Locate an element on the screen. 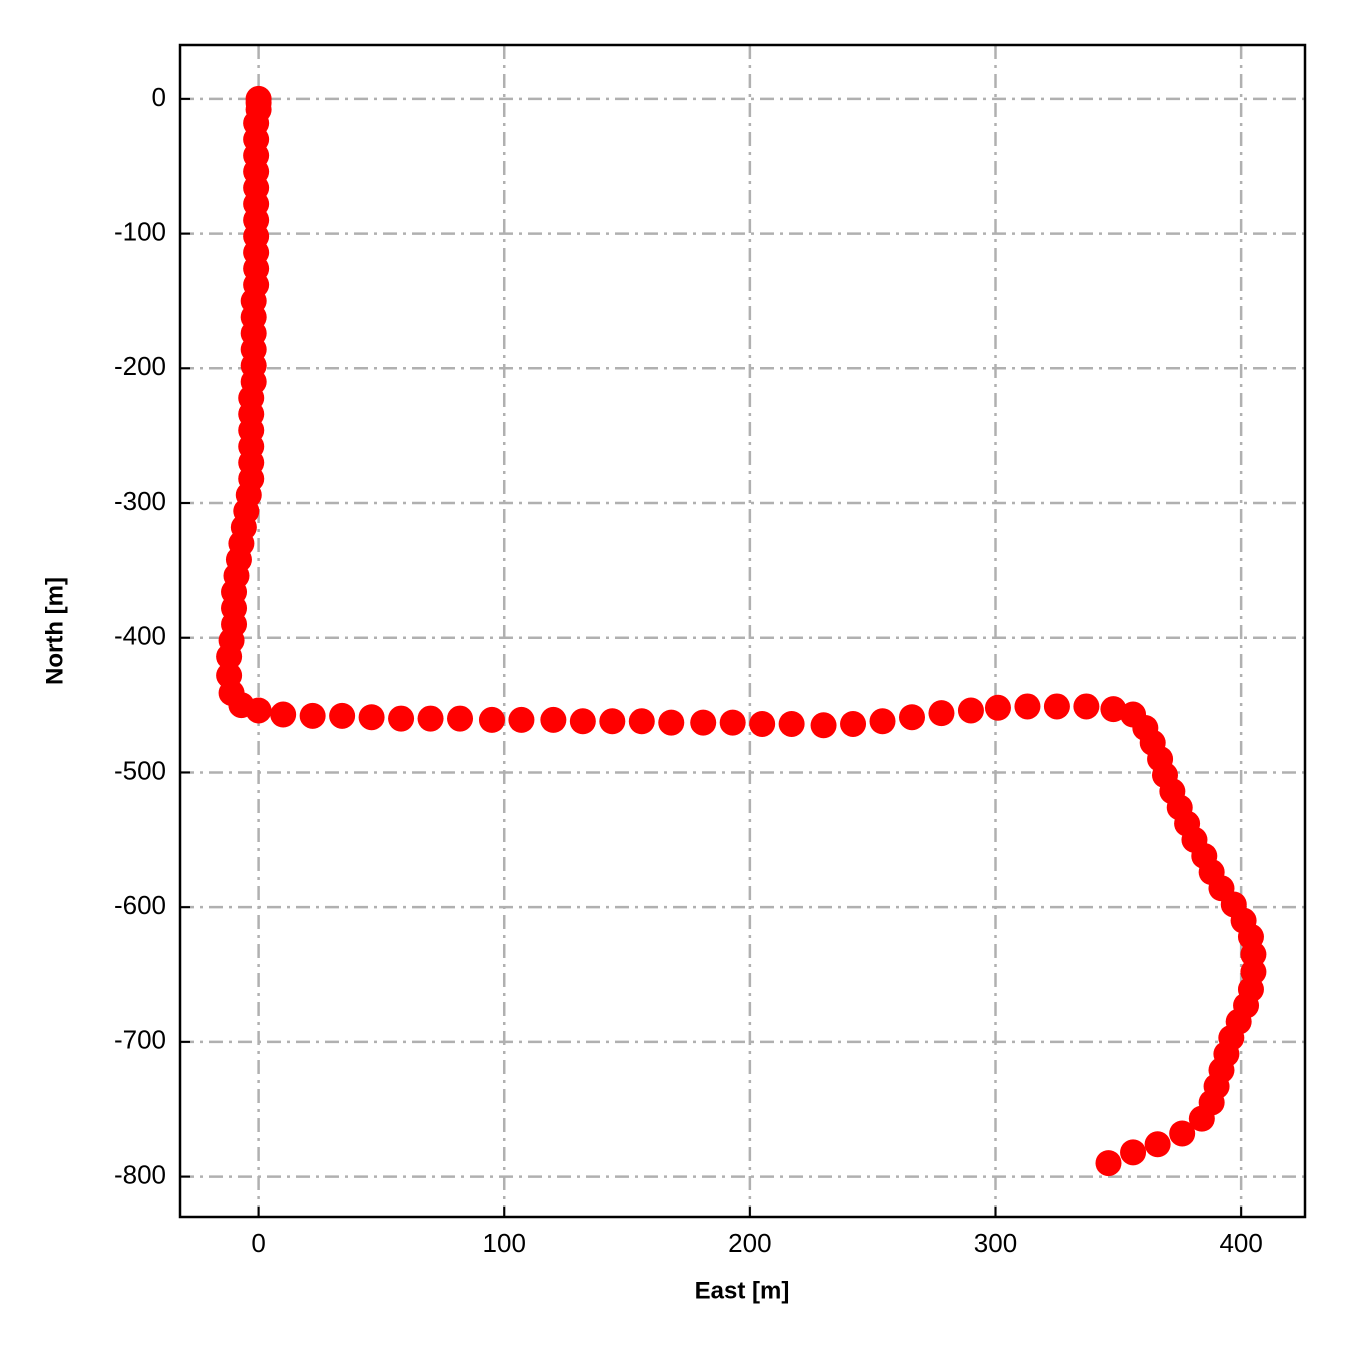 The width and height of the screenshot is (1350, 1350). x-tick-label: 100 is located at coordinates (504, 1243).